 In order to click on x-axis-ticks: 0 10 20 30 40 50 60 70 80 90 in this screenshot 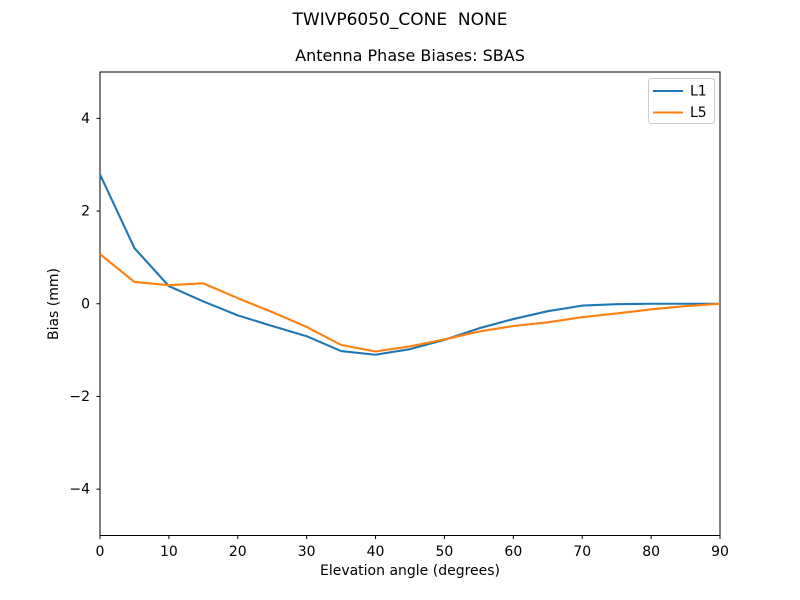, I will do `click(412, 547)`.